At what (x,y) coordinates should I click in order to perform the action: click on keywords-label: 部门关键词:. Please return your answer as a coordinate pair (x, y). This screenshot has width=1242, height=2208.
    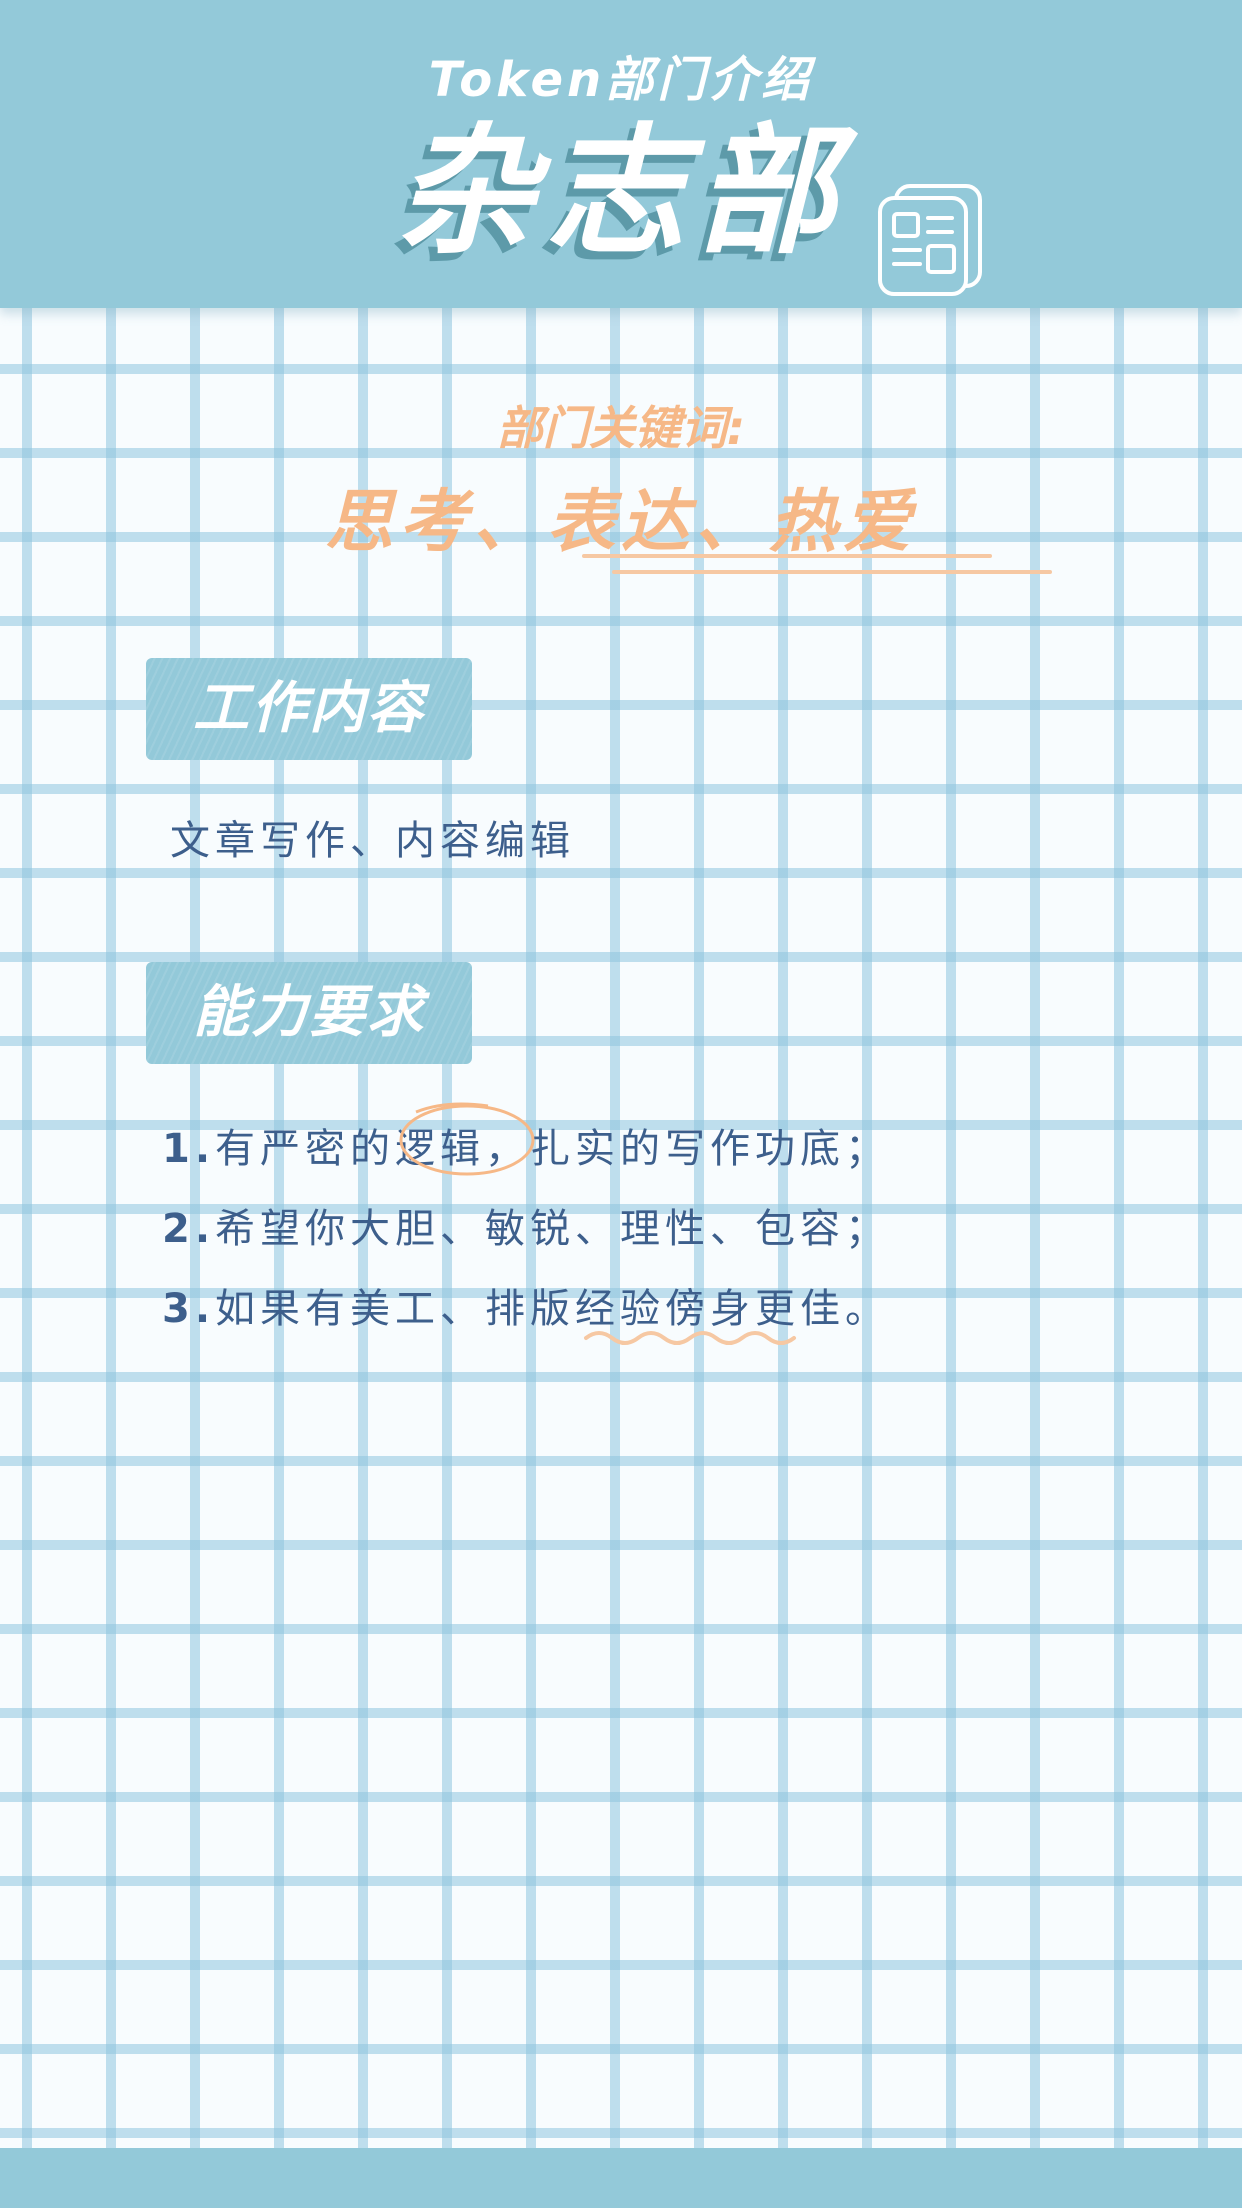
    Looking at the image, I should click on (621, 428).